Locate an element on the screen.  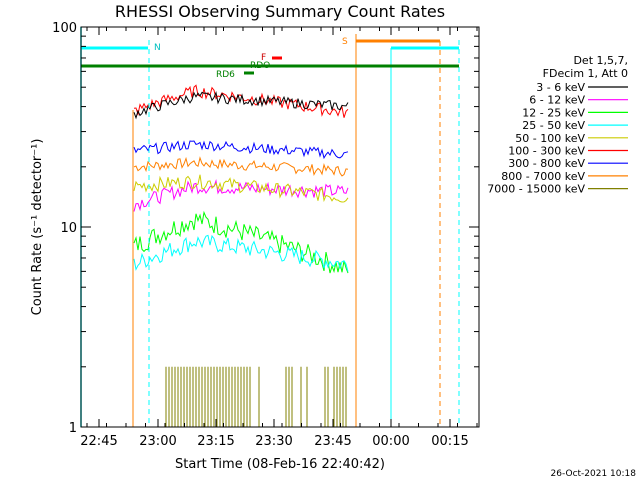
x-tick-label: 00:00 is located at coordinates (390, 441).